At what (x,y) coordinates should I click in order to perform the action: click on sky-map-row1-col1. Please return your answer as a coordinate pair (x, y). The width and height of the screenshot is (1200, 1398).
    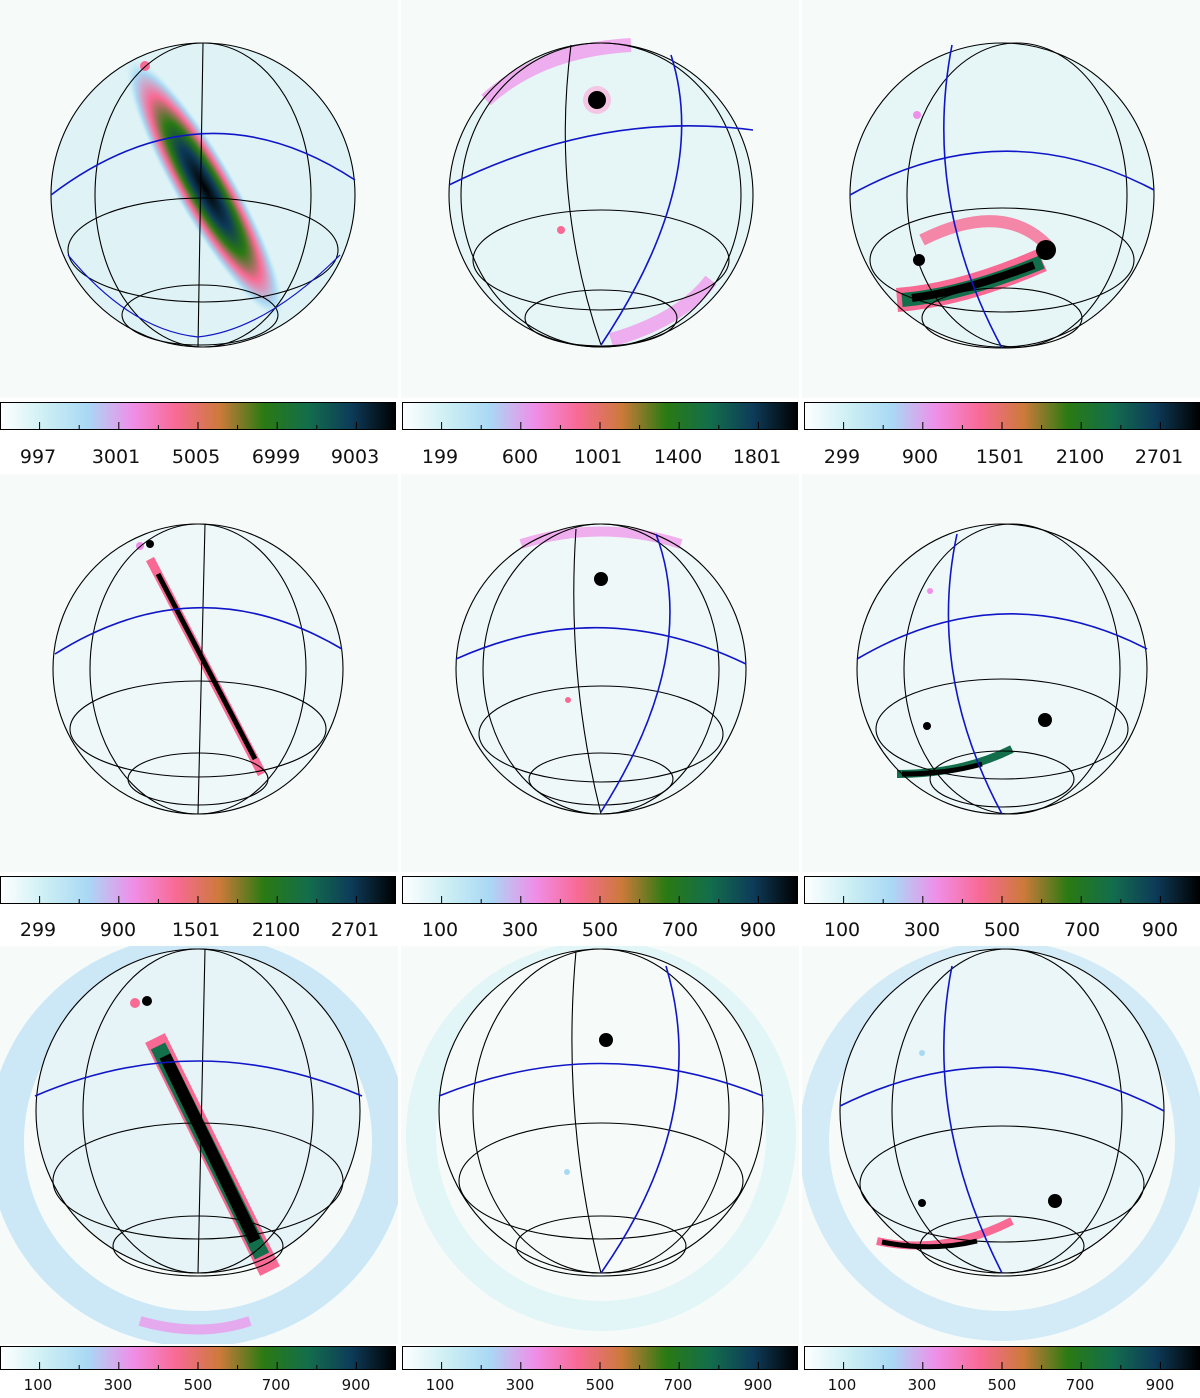
    Looking at the image, I should click on (199, 199).